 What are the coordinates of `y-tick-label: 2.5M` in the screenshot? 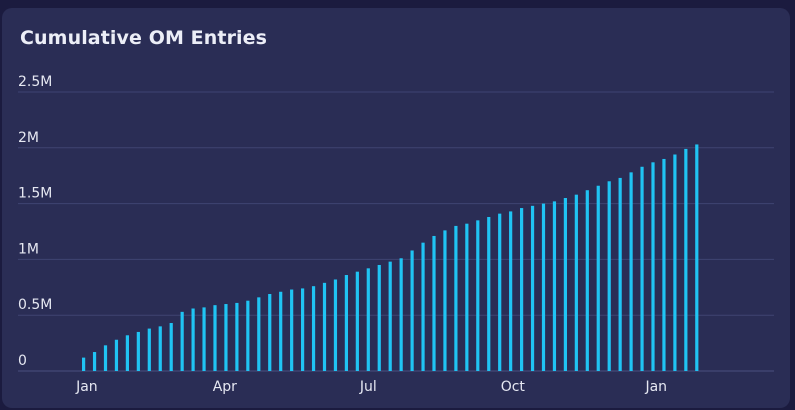 It's located at (35, 82).